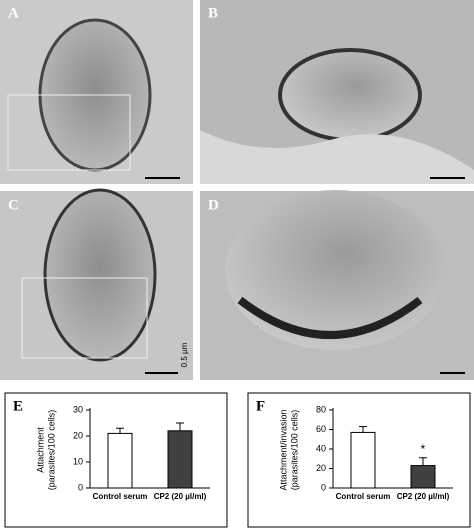  What do you see at coordinates (213, 13) in the screenshot?
I see `panel-label: B` at bounding box center [213, 13].